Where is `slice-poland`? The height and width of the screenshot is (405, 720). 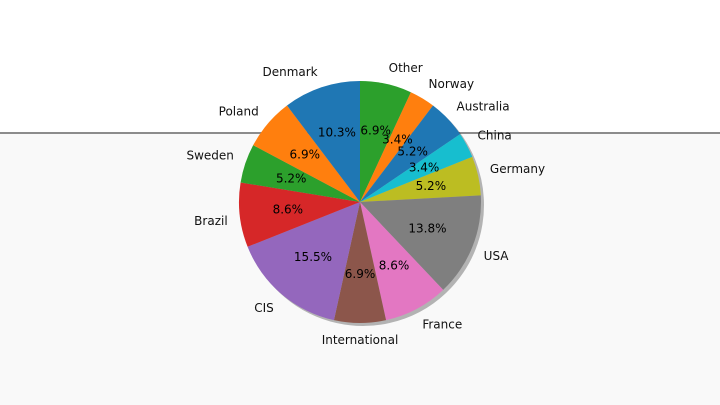 slice-poland is located at coordinates (306, 153).